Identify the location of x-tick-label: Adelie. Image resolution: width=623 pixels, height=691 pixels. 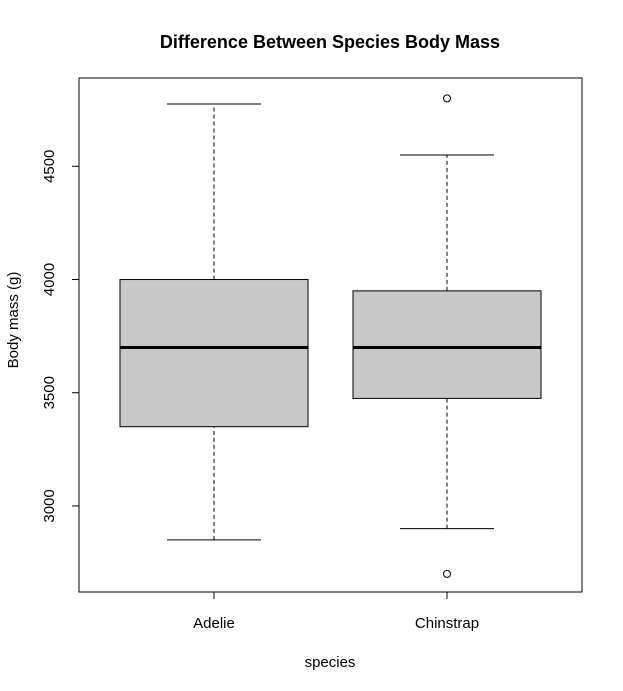
(214, 623).